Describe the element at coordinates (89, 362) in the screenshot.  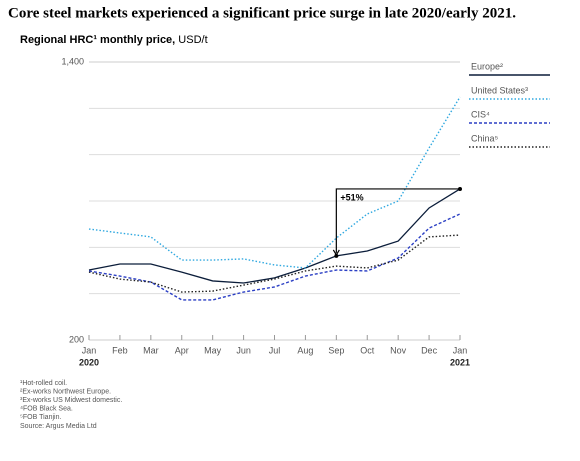
I see `x-year-label: 2020` at that location.